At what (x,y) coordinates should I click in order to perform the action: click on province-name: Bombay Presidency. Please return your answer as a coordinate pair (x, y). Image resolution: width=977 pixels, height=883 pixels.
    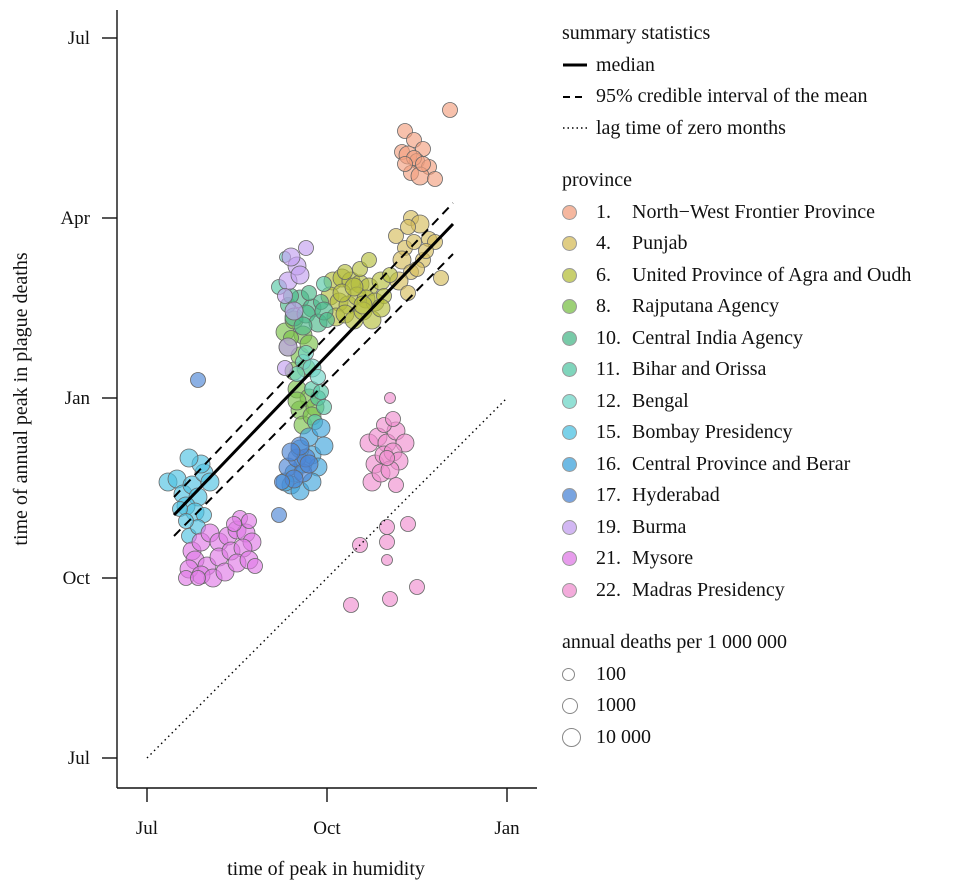
    Looking at the image, I should click on (712, 432).